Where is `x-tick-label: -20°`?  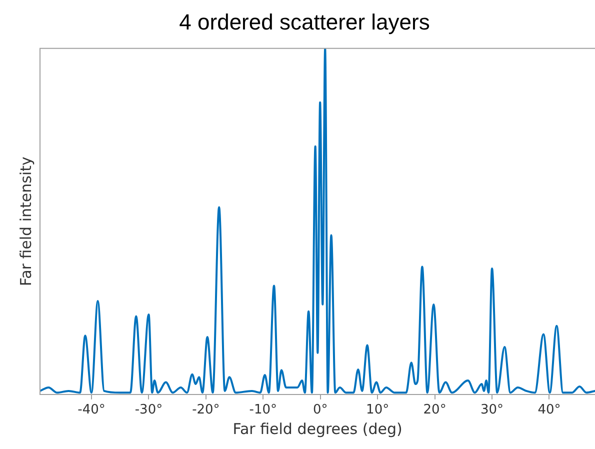
x-tick-label: -20° is located at coordinates (206, 410).